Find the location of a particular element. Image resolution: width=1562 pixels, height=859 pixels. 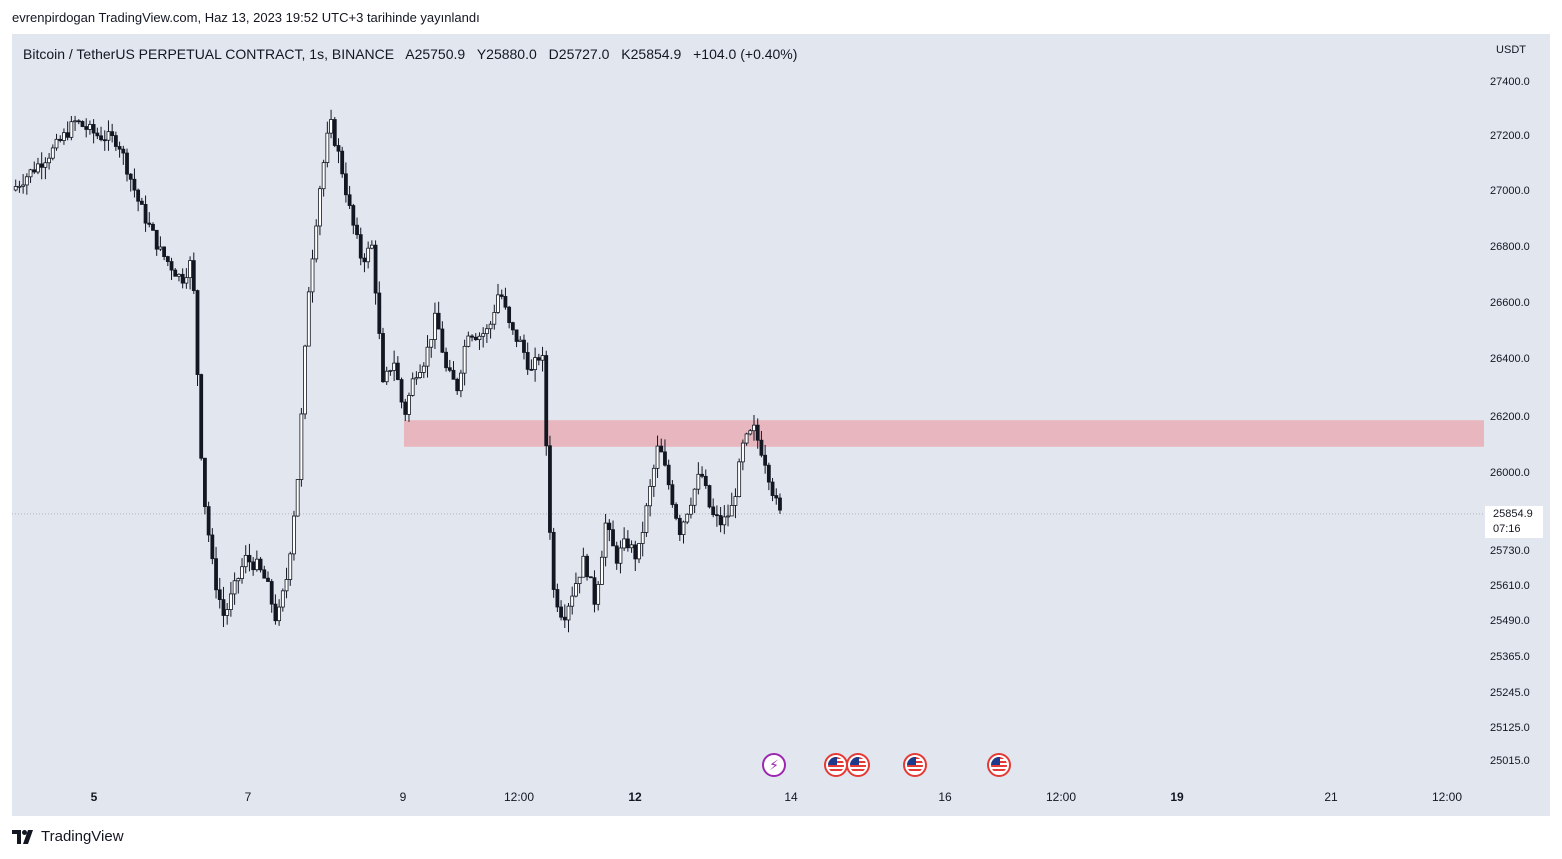

legend-low: D25727.0 is located at coordinates (579, 54).